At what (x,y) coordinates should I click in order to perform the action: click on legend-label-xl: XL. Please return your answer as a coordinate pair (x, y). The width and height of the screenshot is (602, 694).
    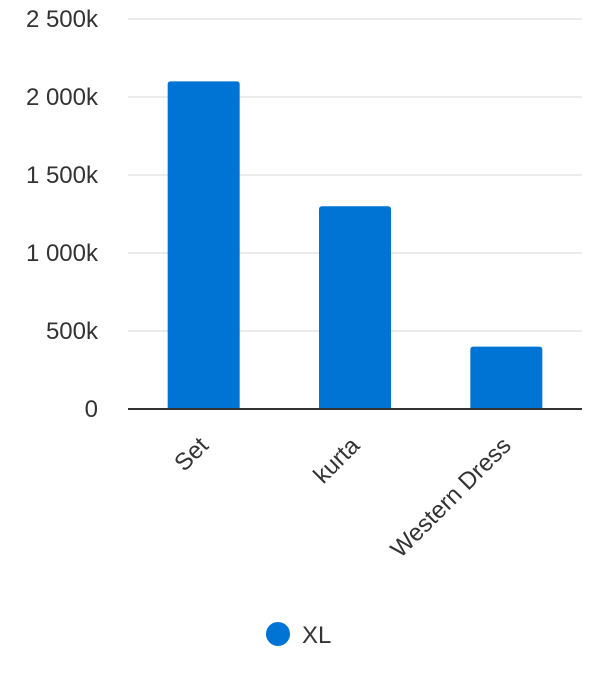
    Looking at the image, I should click on (316, 635).